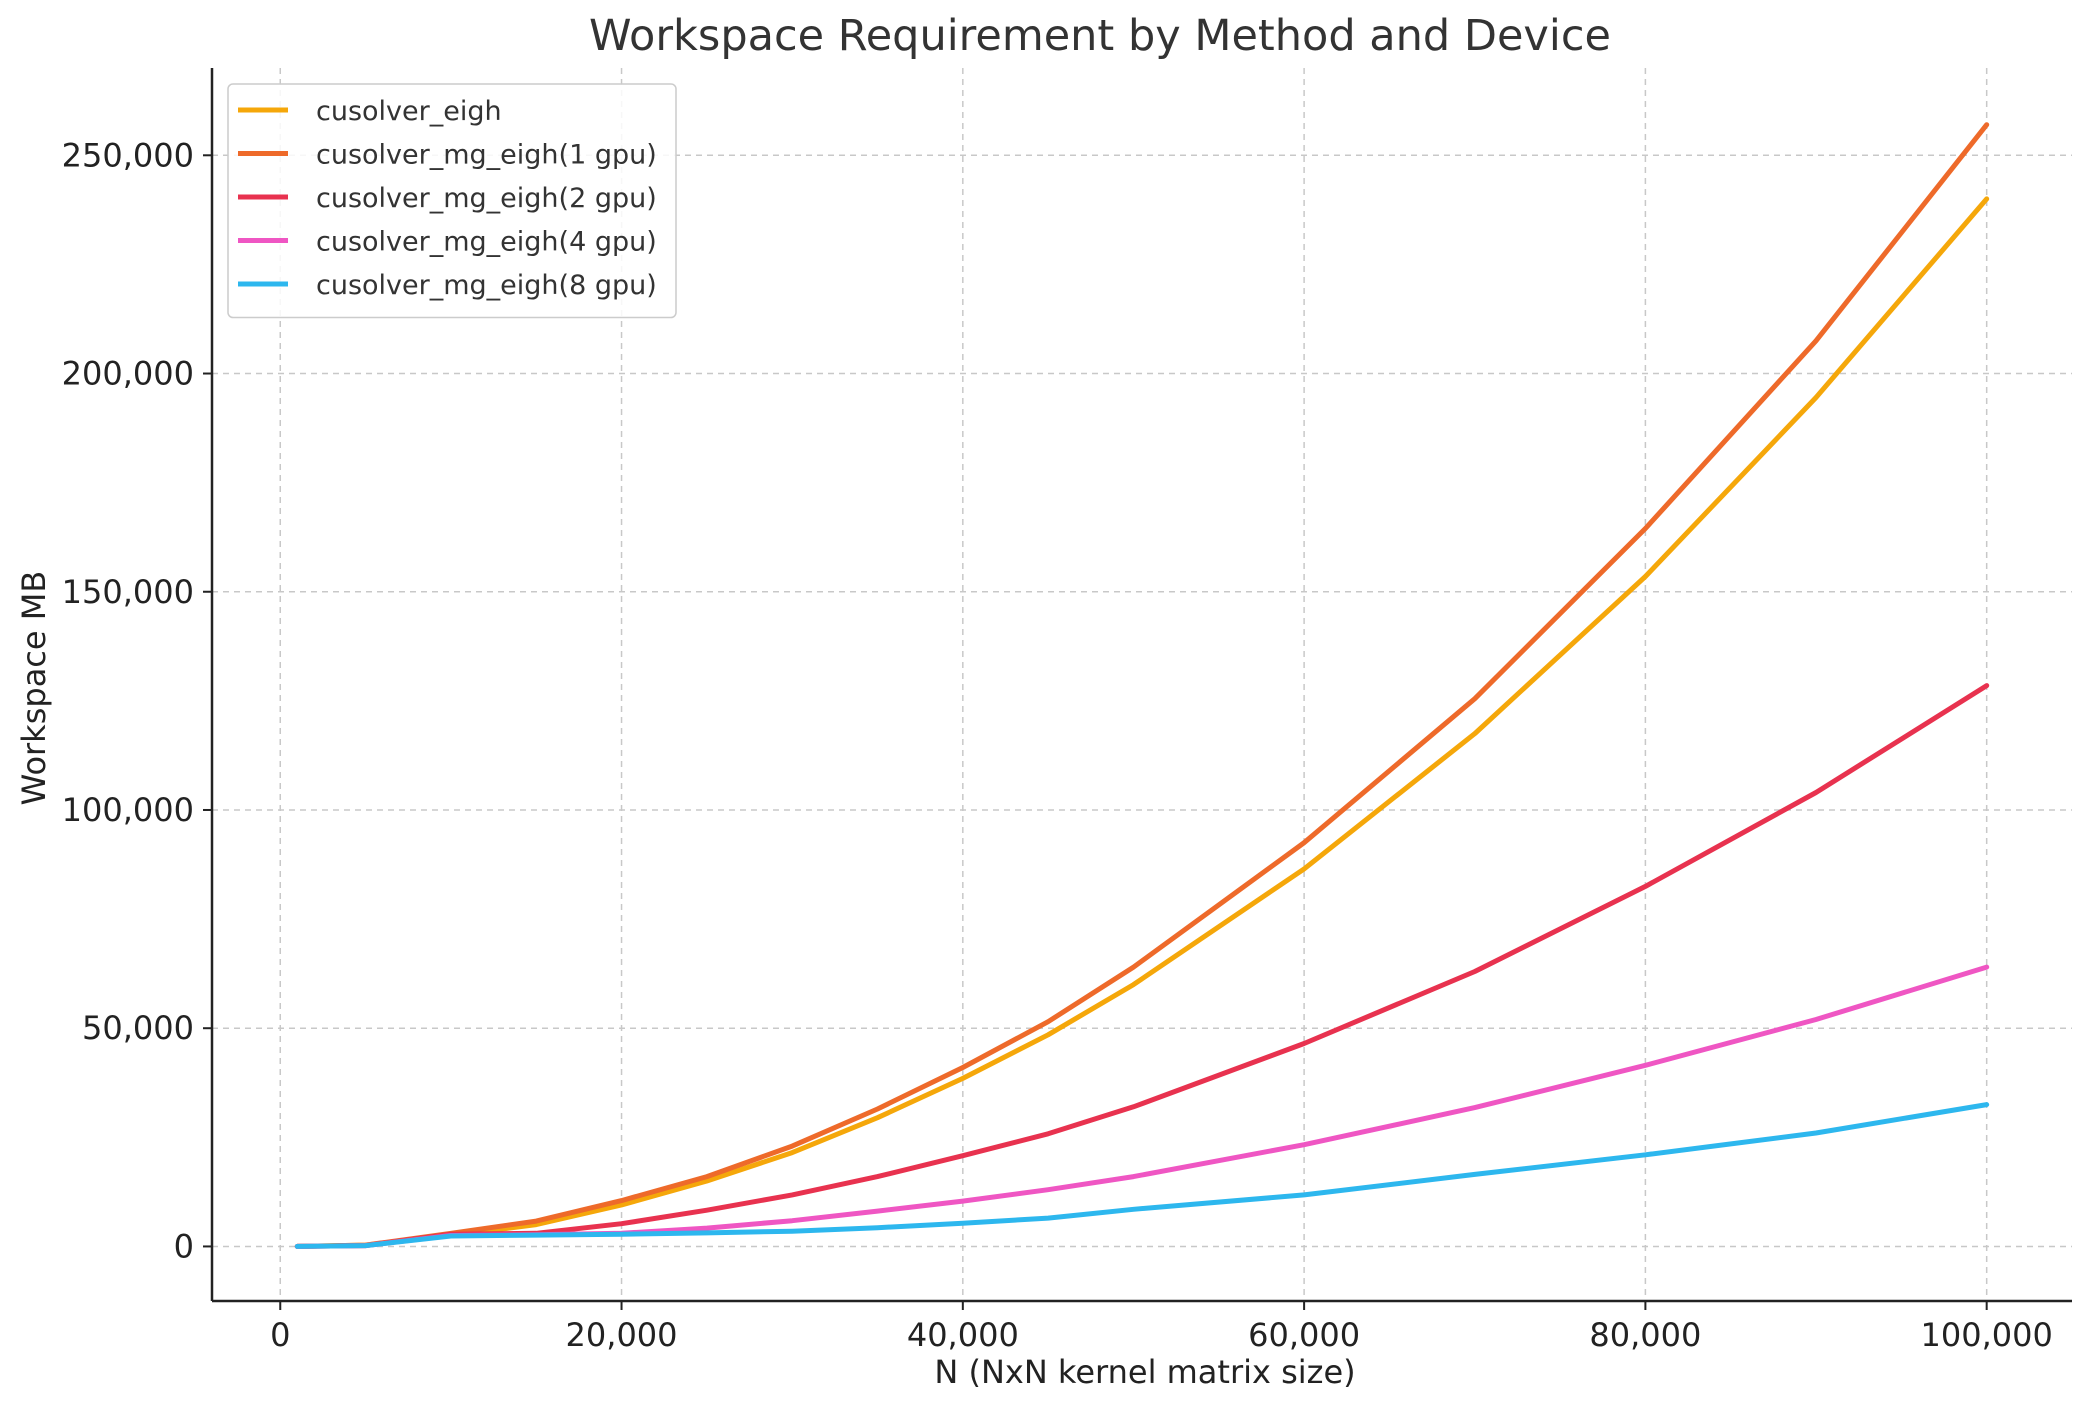  I want to click on y-tick-label: 250,000, so click(128, 155).